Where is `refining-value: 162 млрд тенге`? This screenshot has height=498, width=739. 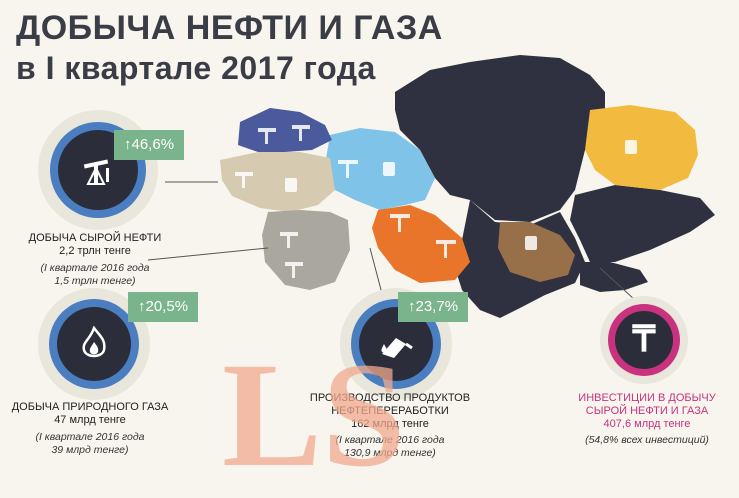 refining-value: 162 млрд тенге is located at coordinates (390, 424).